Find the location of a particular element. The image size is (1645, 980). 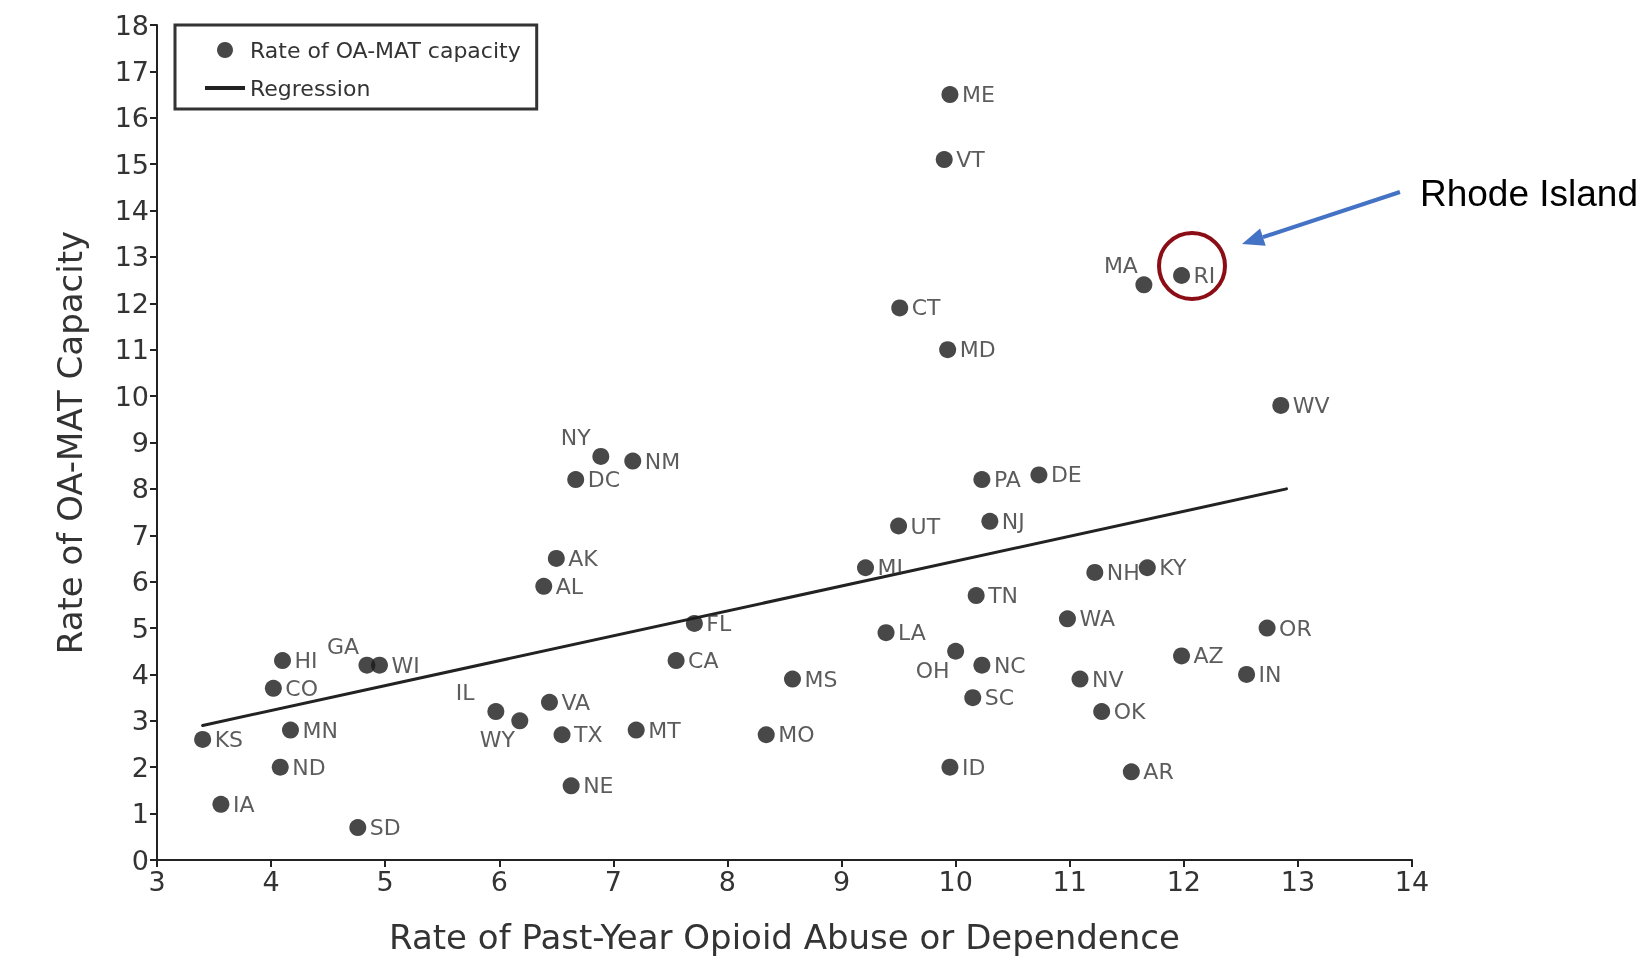

y-tick-label: 7 is located at coordinates (140, 535).